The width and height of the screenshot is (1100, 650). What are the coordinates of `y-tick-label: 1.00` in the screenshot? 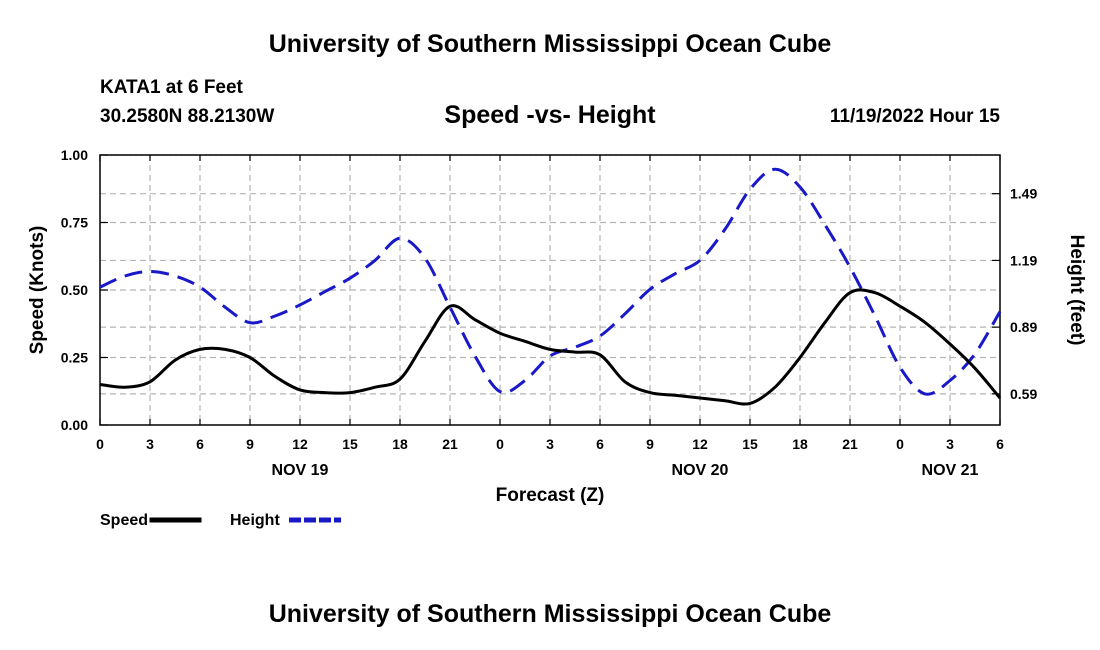 It's located at (74, 155).